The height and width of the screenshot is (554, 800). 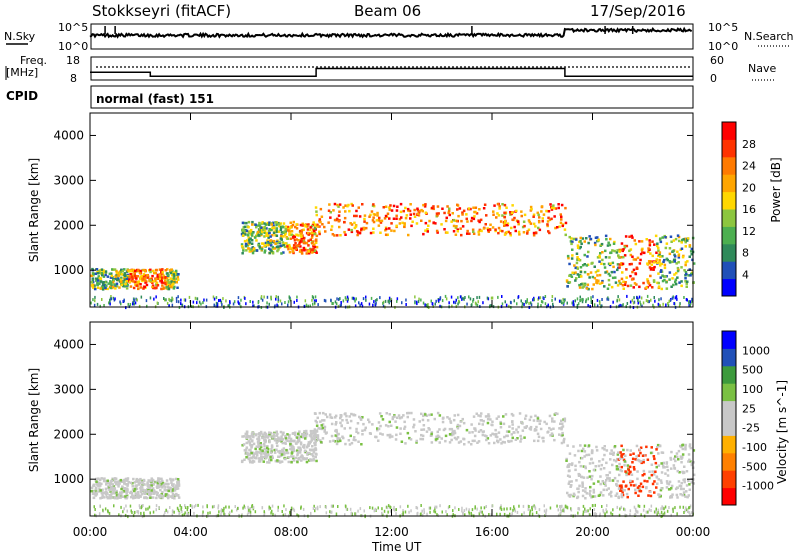 What do you see at coordinates (749, 209) in the screenshot?
I see `colorbar-tick-label: 16` at bounding box center [749, 209].